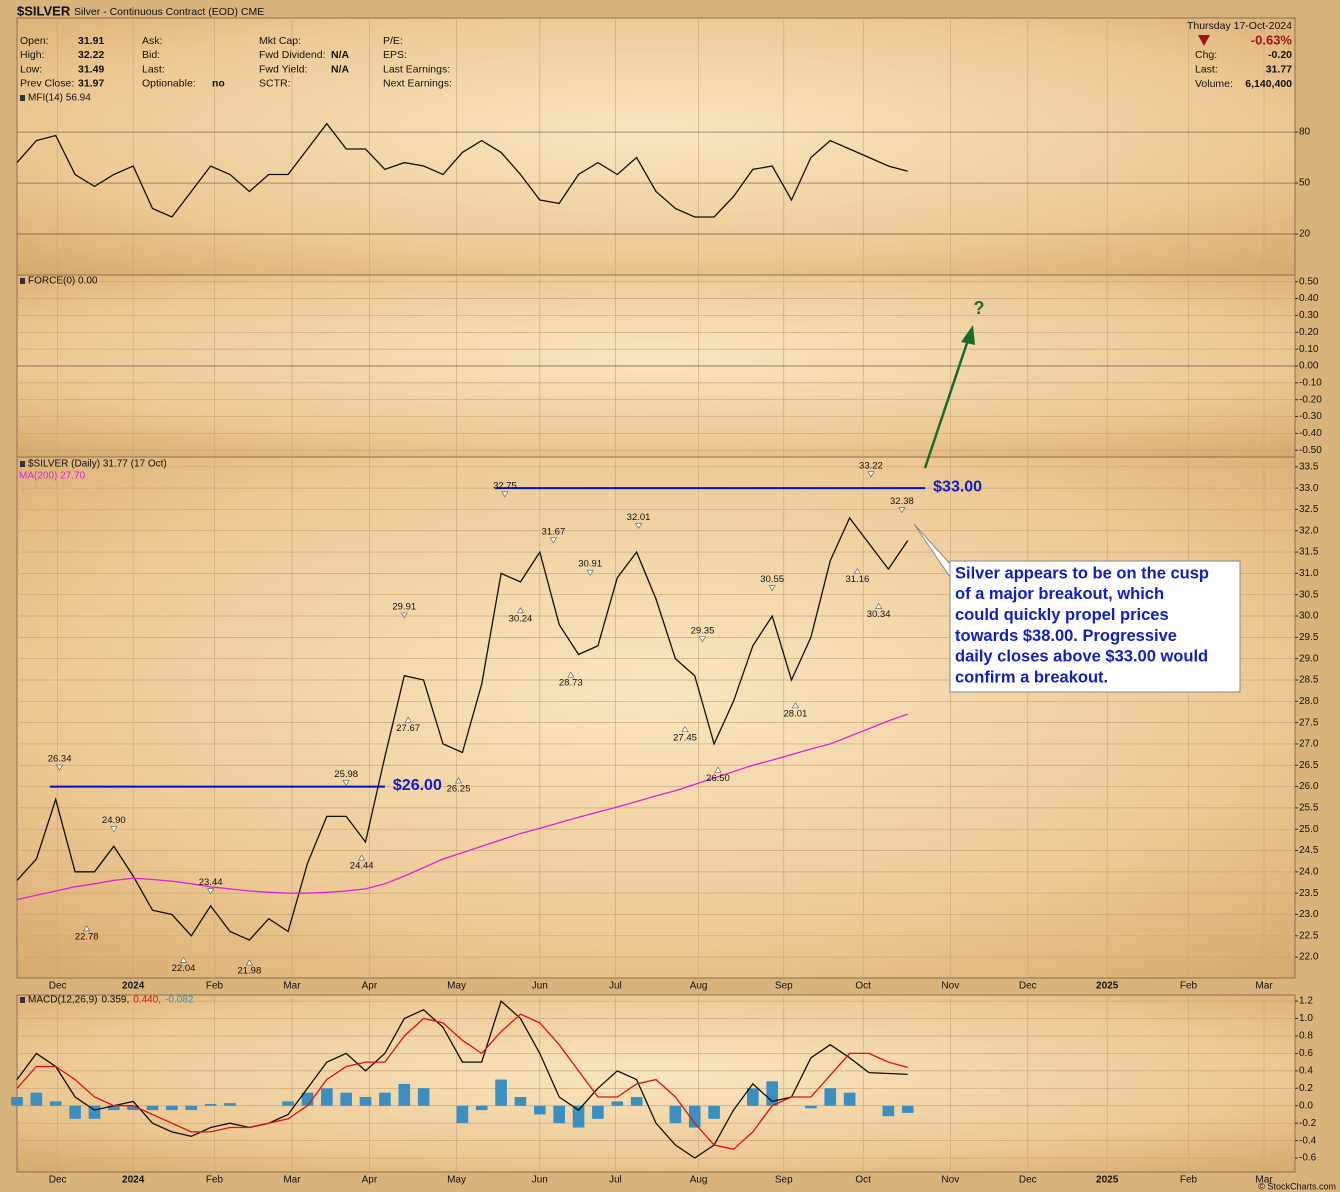  Describe the element at coordinates (1309, 871) in the screenshot. I see `y-tick-label: 24.0` at that location.